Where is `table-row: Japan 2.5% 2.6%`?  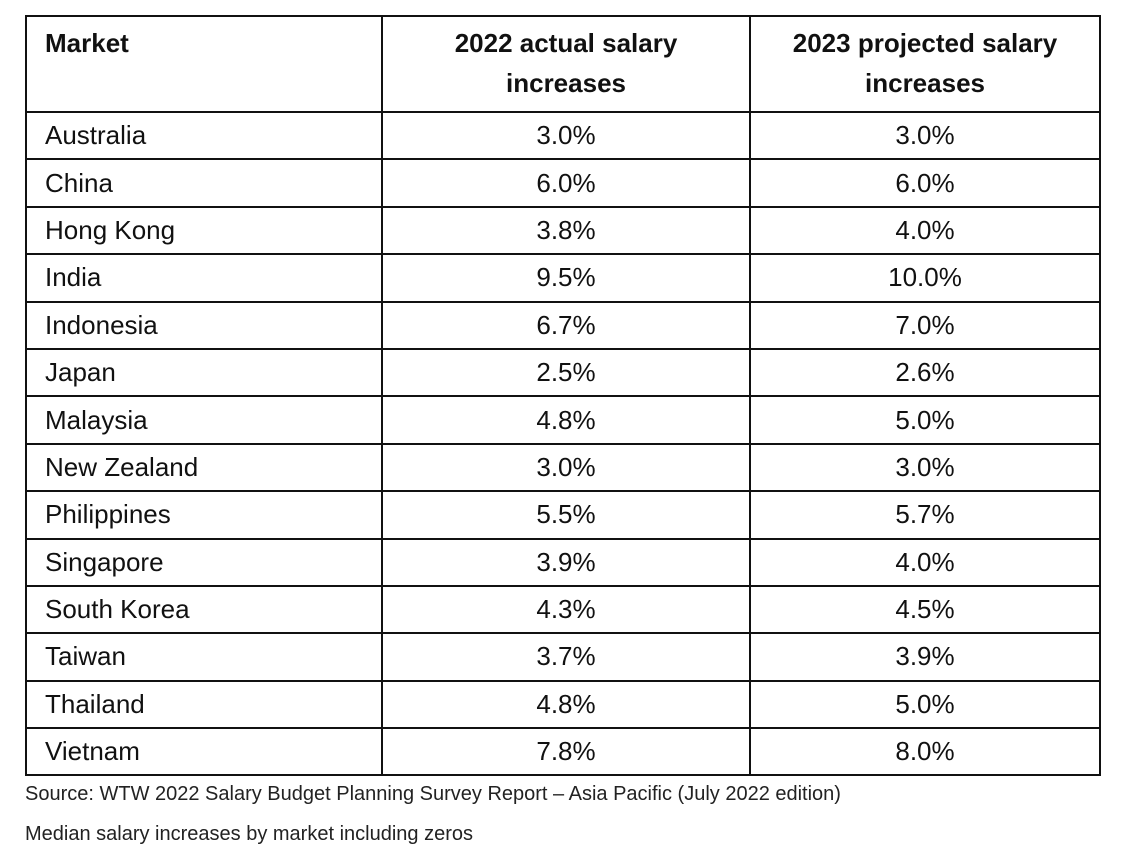
table-row: Japan 2.5% 2.6% is located at coordinates (563, 372).